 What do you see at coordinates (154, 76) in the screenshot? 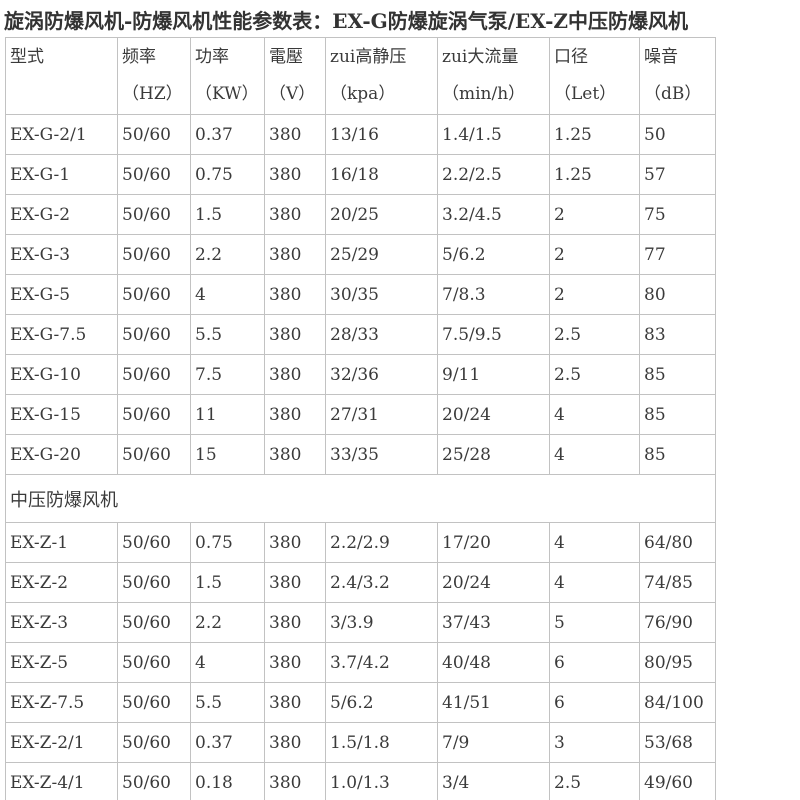
I see `column-header-frequency: 频率 （HZ）` at bounding box center [154, 76].